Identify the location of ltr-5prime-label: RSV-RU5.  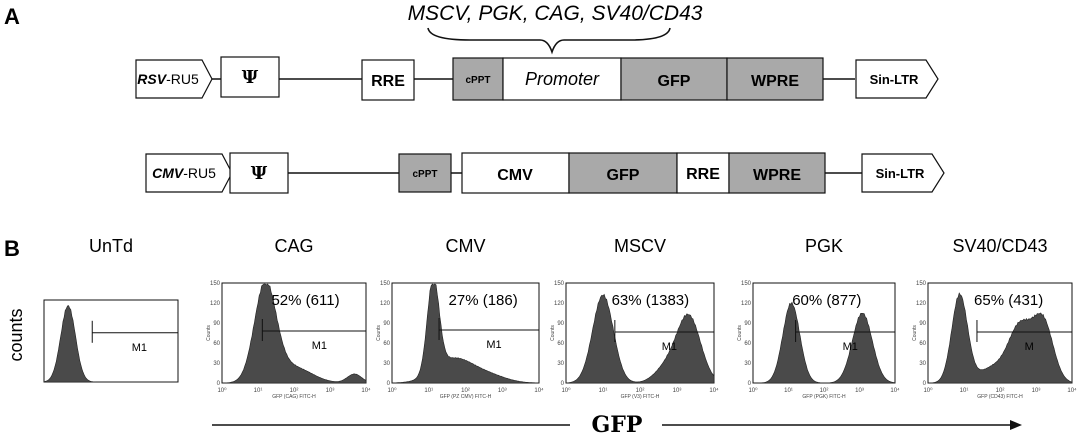
(168, 79).